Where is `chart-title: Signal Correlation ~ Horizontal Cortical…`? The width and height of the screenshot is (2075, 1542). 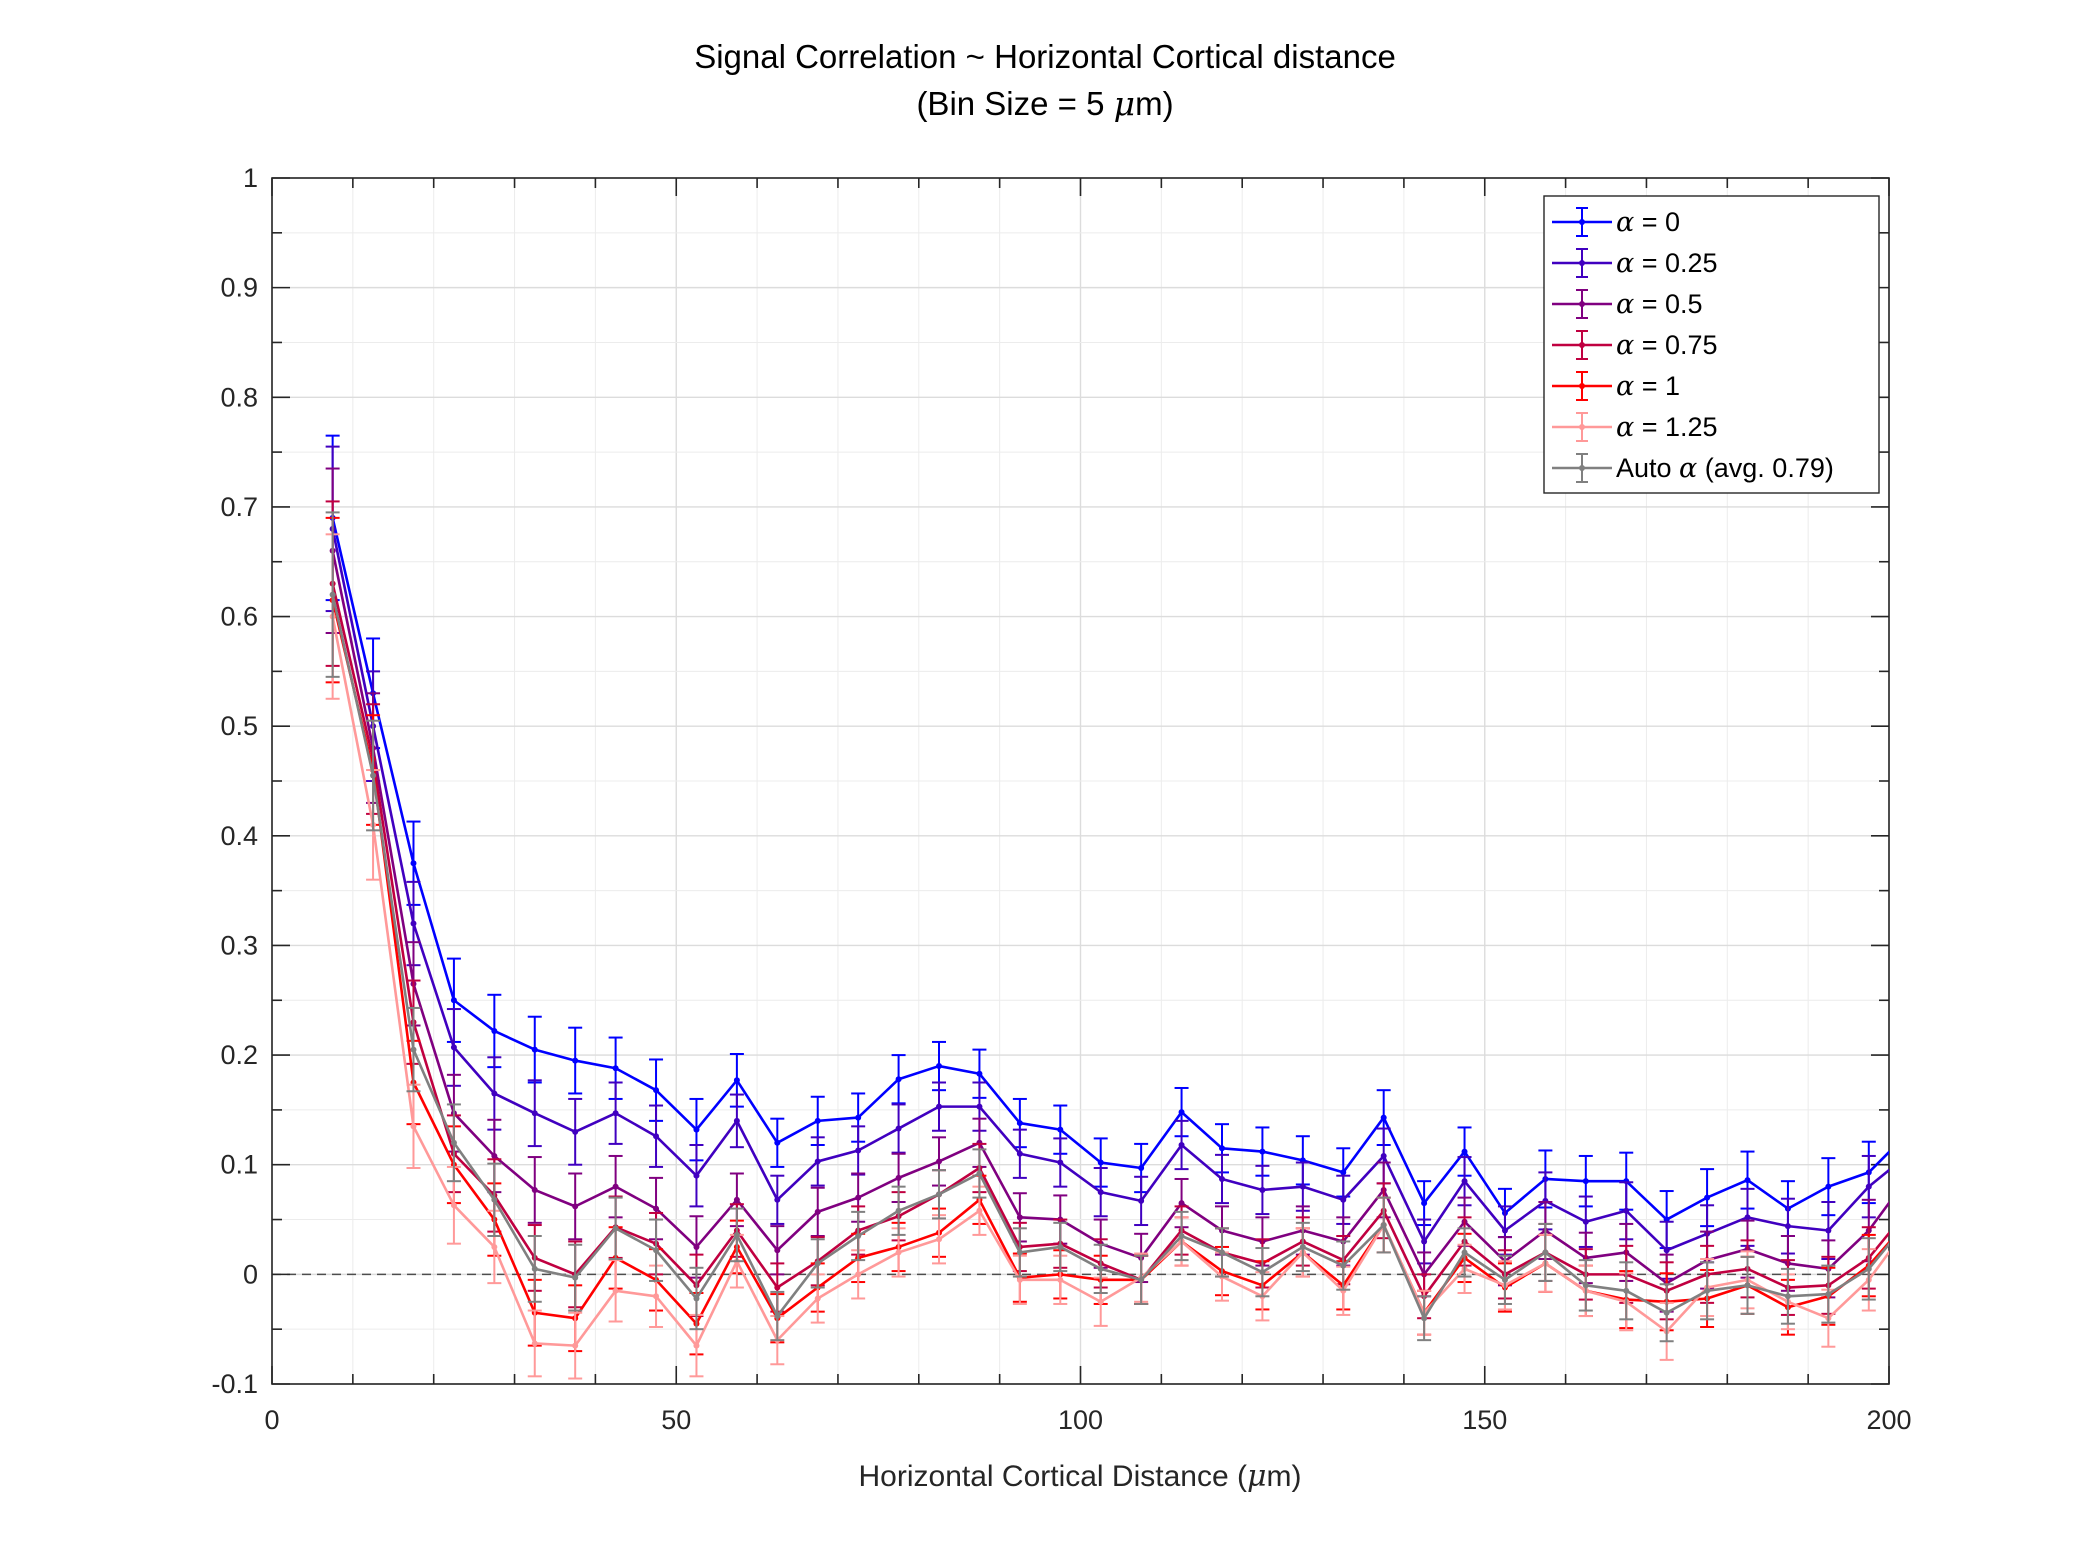
chart-title: Signal Correlation ~ Horizontal Cortical… is located at coordinates (1045, 56).